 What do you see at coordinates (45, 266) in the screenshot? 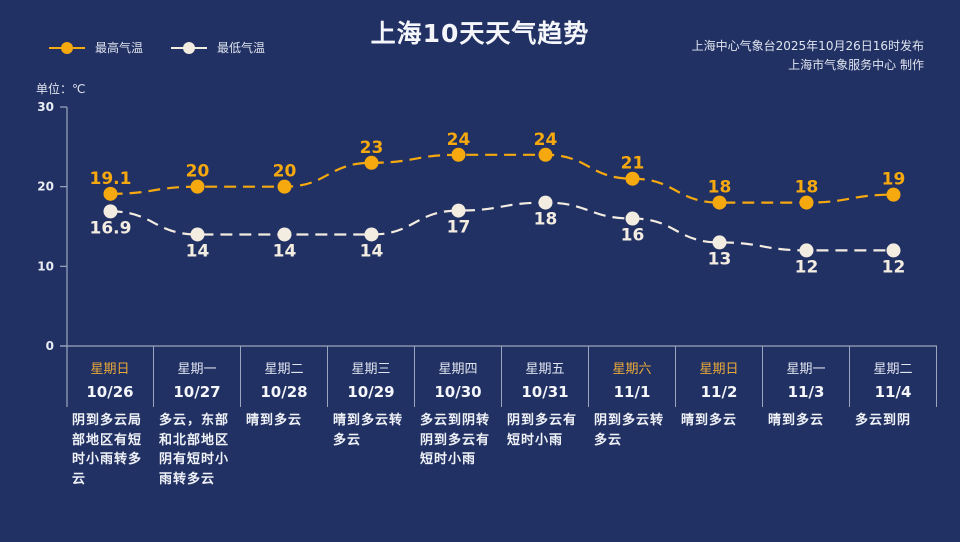
I see `y-tick-label: 10` at bounding box center [45, 266].